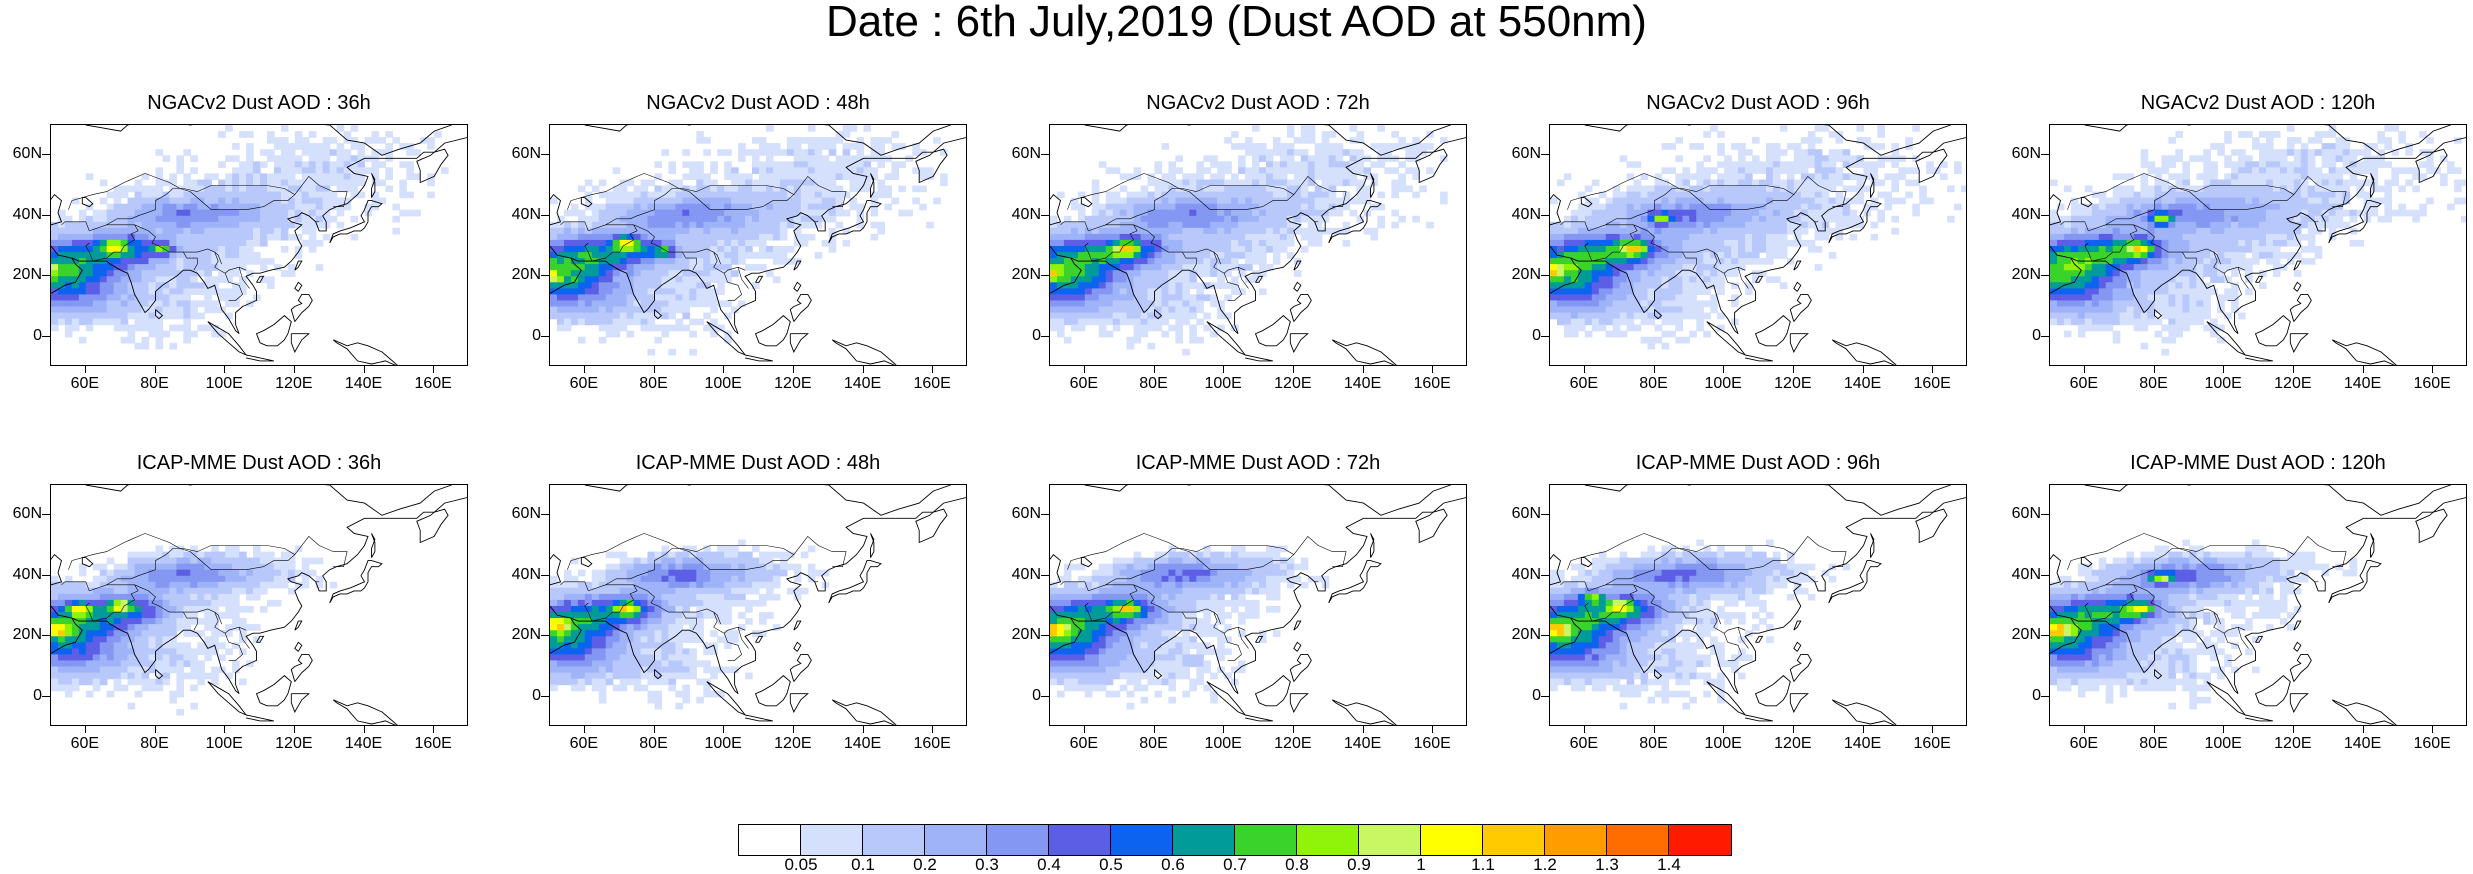 The height and width of the screenshot is (874, 2473). What do you see at coordinates (1084, 383) in the screenshot?
I see `lon-tick-label: 60E` at bounding box center [1084, 383].